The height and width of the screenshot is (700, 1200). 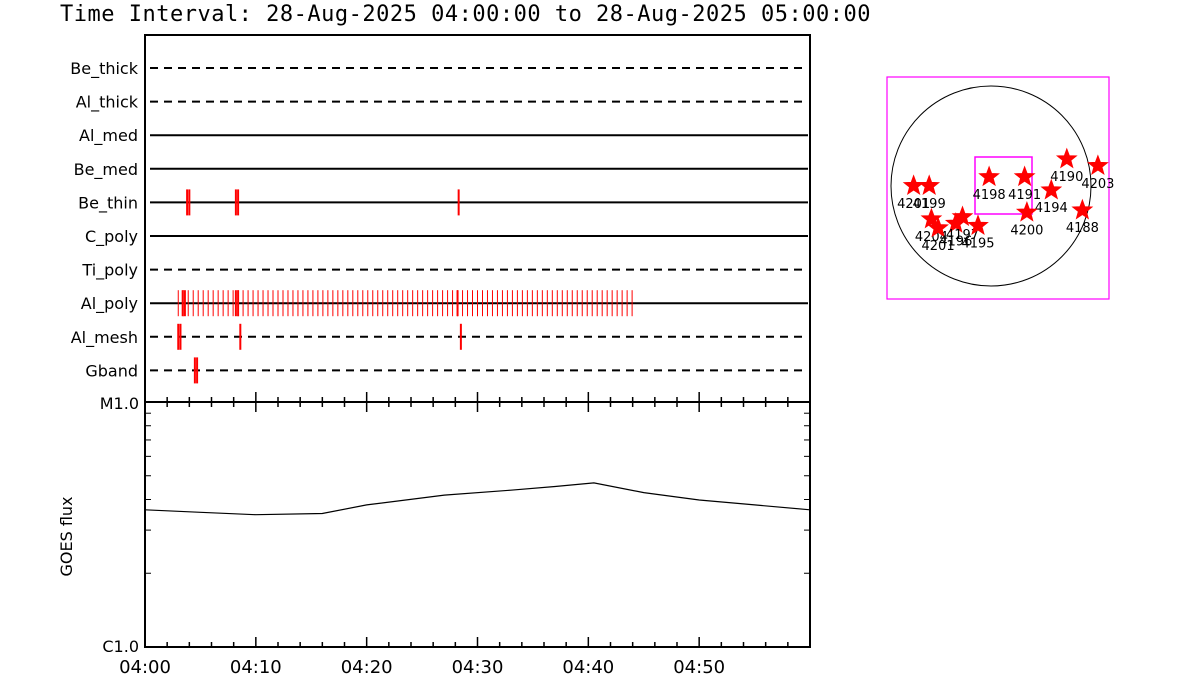 I want to click on channel-label-al-thick: Al_thick, so click(x=107, y=103).